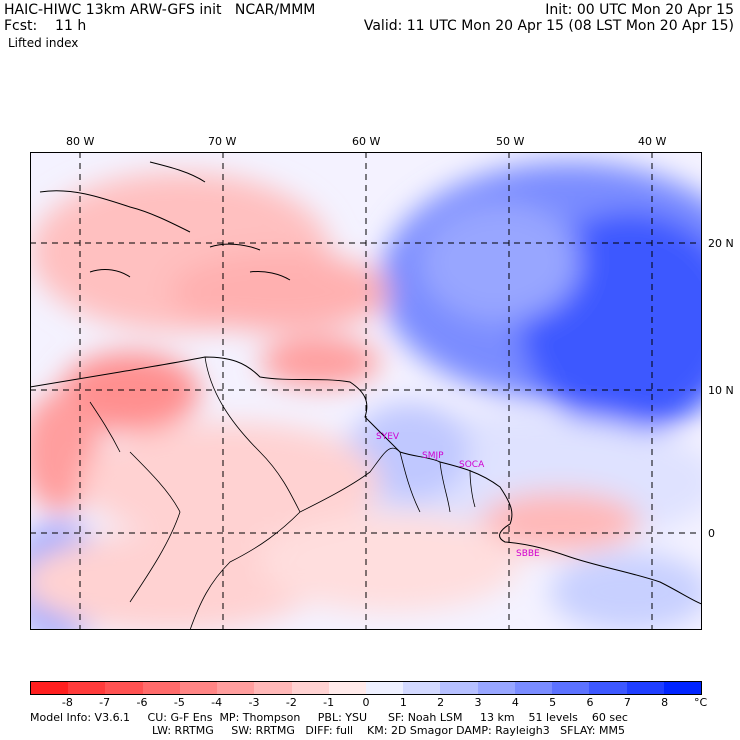 This screenshot has width=740, height=740. What do you see at coordinates (665, 702) in the screenshot?
I see `colorbar-tick-label: 8` at bounding box center [665, 702].